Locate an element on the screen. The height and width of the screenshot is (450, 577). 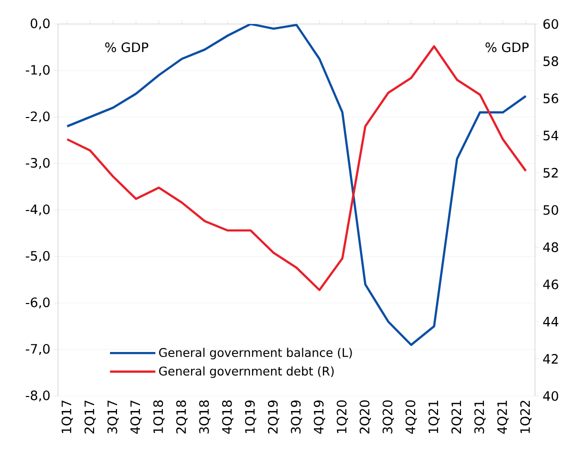
x-tick-label: 1Q17 is located at coordinates (67, 417).